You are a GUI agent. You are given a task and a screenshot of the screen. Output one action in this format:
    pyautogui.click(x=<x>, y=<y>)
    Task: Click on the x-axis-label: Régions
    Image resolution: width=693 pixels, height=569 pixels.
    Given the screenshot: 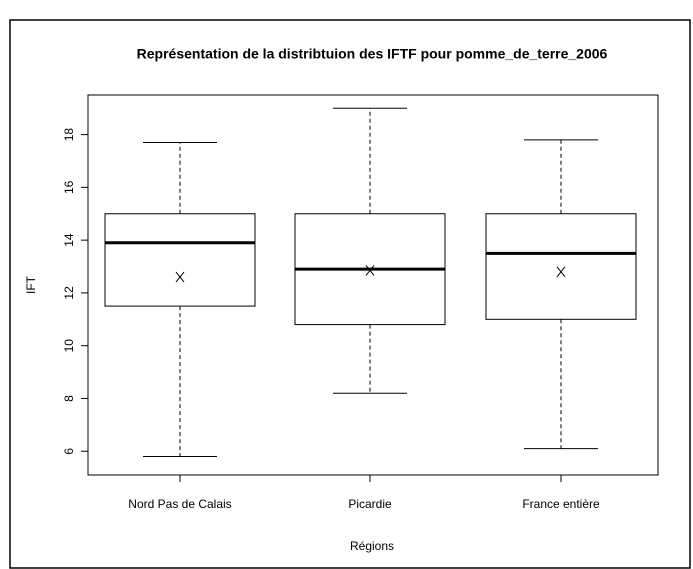 What is the action you would take?
    pyautogui.click(x=372, y=546)
    